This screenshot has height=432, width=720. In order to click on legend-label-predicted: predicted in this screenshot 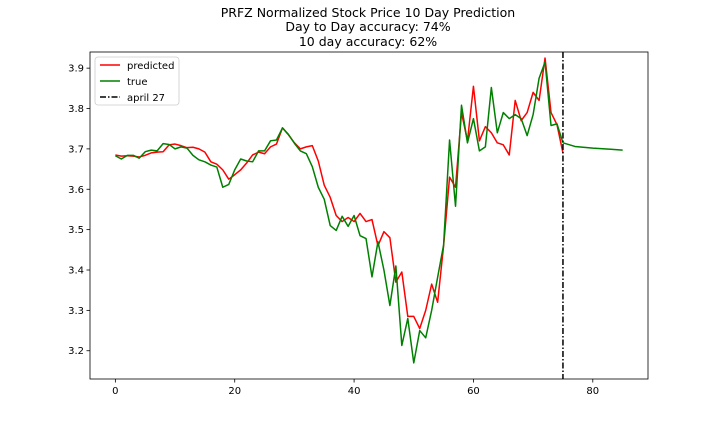, I will do `click(150, 66)`.